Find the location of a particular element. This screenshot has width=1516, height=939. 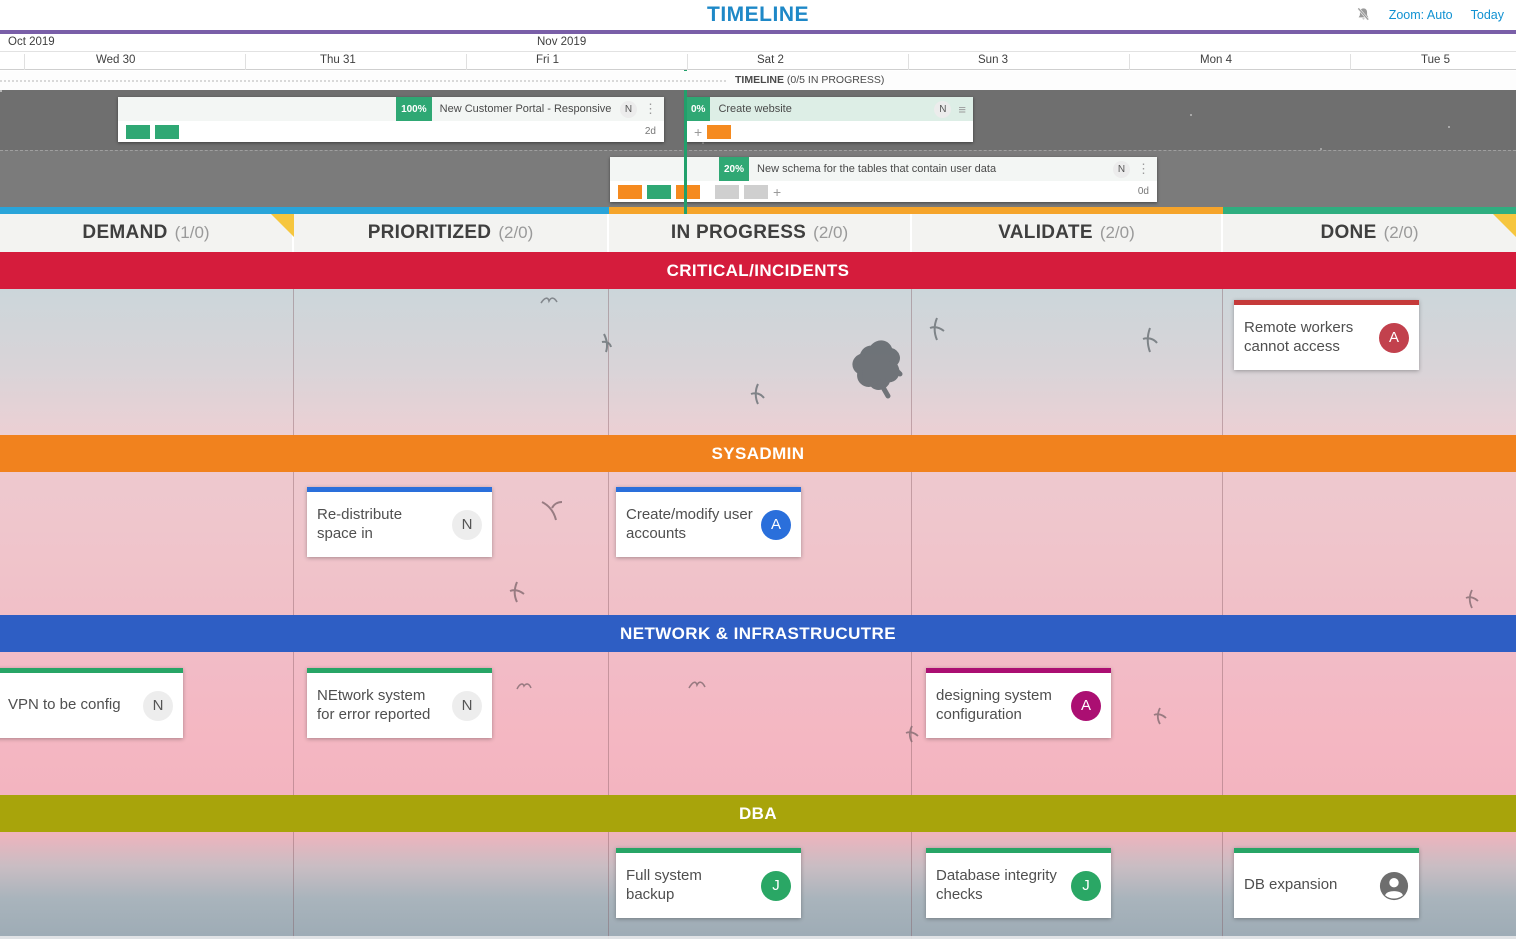

column-label: IN PROGRESS is located at coordinates (738, 232).